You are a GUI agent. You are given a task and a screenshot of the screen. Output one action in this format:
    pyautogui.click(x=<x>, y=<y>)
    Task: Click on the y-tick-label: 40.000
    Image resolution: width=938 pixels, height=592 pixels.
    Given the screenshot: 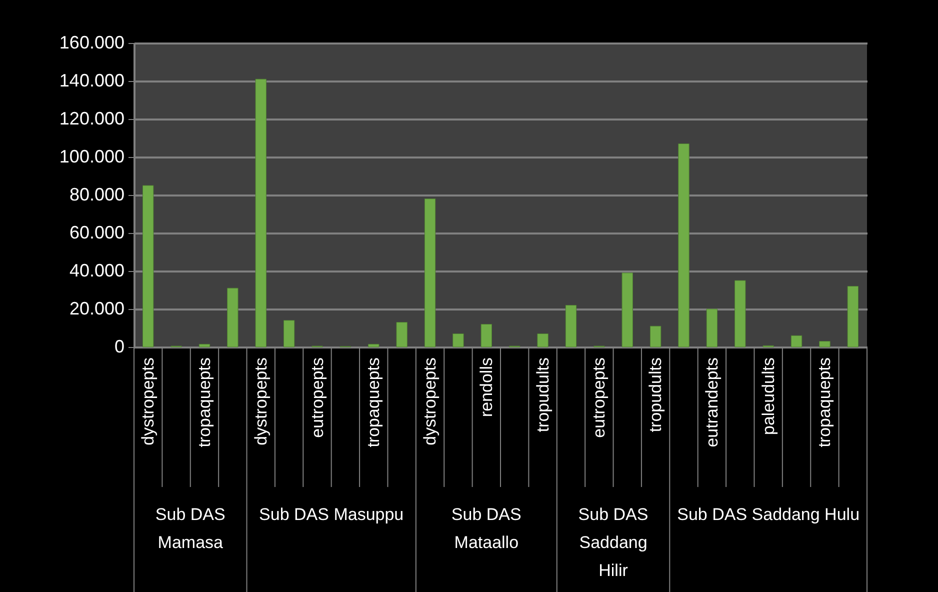 What is the action you would take?
    pyautogui.click(x=96, y=270)
    